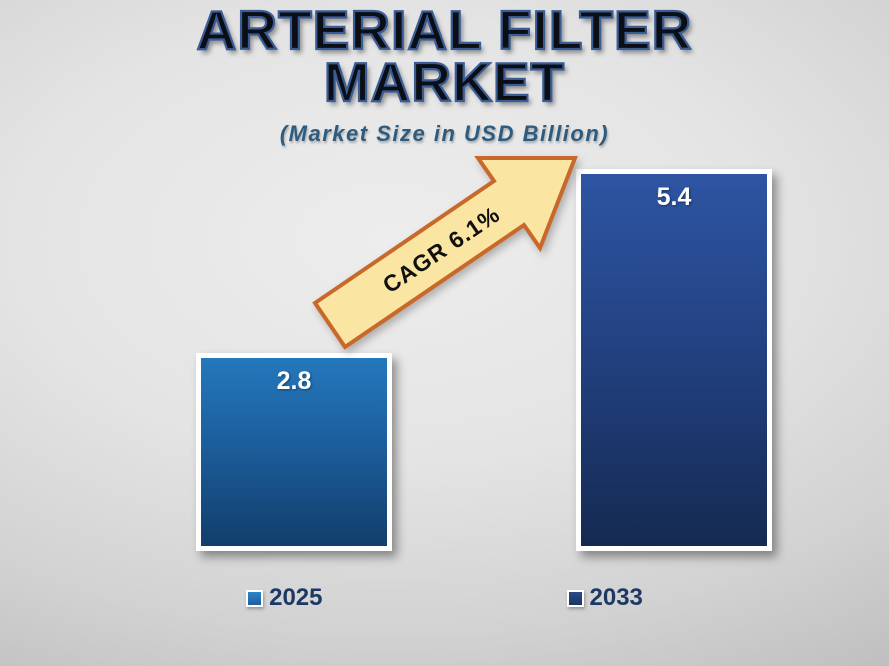 Image resolution: width=889 pixels, height=666 pixels. What do you see at coordinates (294, 381) in the screenshot?
I see `bar-2025-value-label: 2.8` at bounding box center [294, 381].